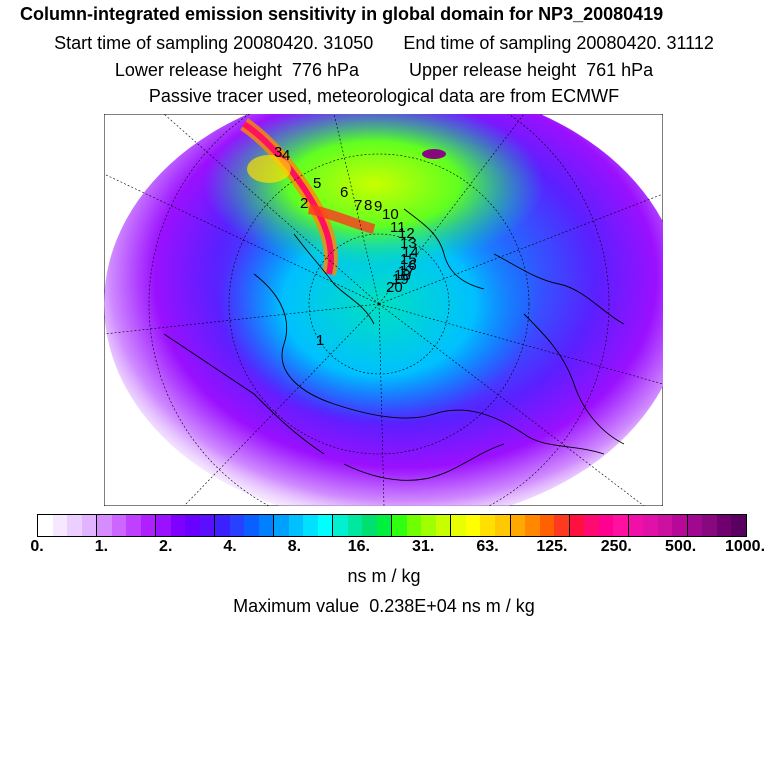  Describe the element at coordinates (616, 546) in the screenshot. I see `colorbar-tick-label: 250.` at that location.